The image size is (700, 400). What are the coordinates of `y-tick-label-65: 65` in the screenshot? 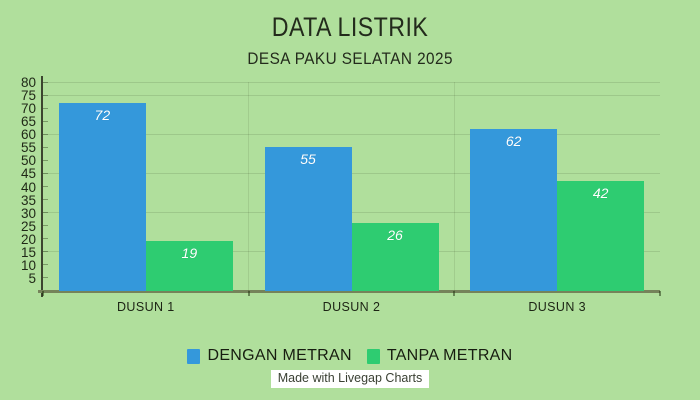 It's located at (28, 122).